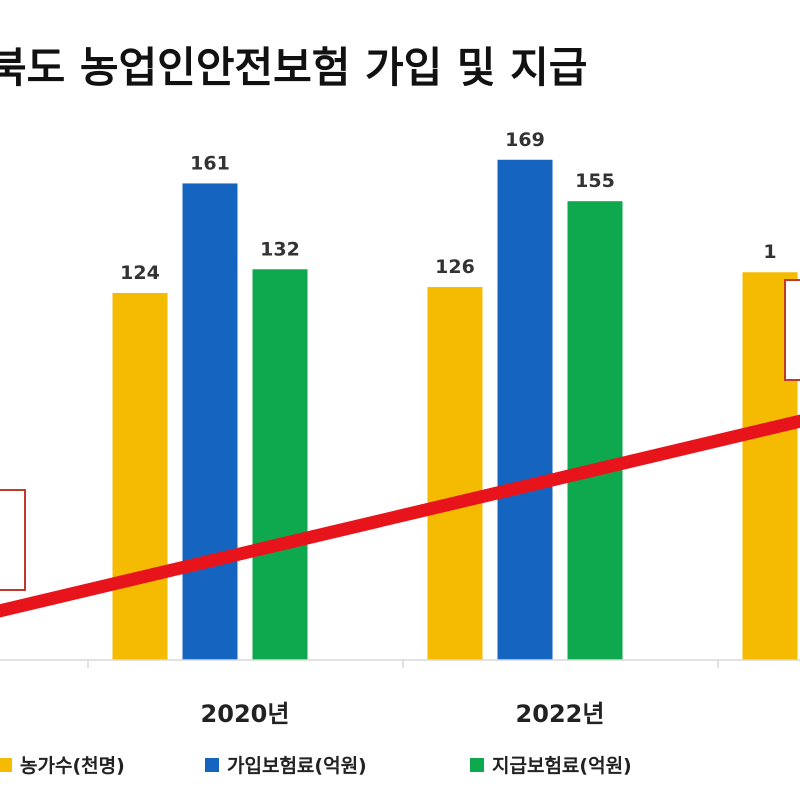 This screenshot has height=800, width=800. Describe the element at coordinates (560, 714) in the screenshot. I see `category-label-2: 2022년` at that location.